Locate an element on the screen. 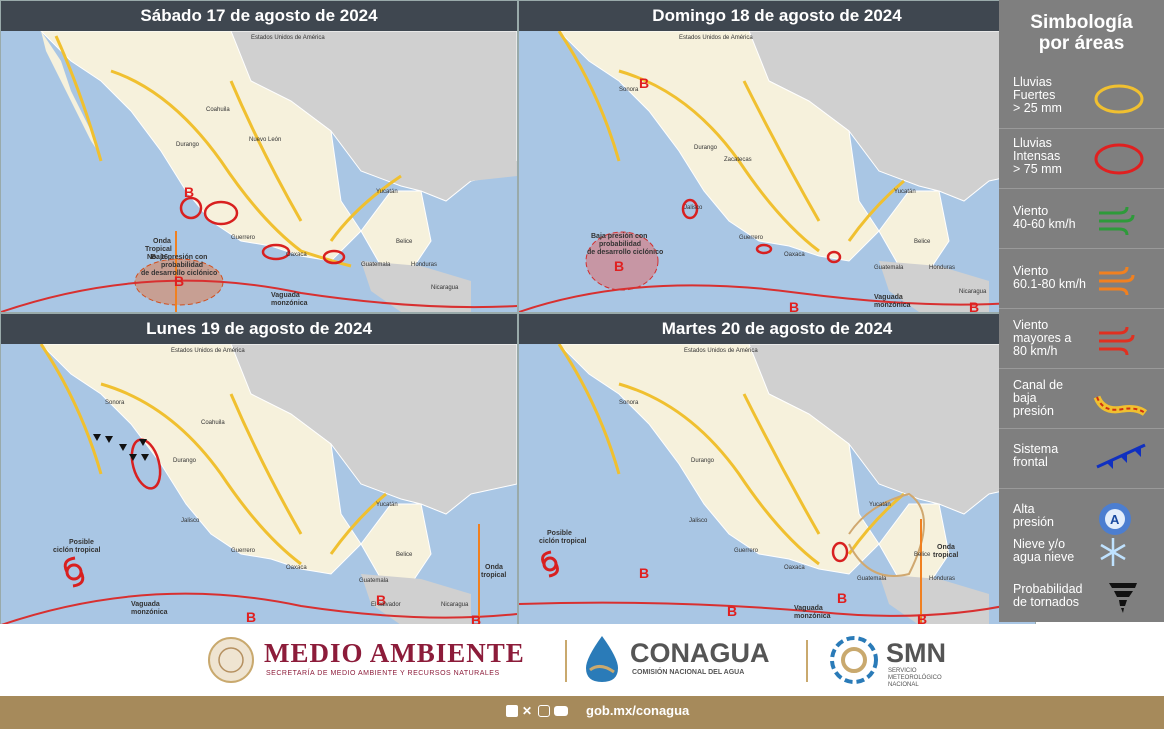 Image resolution: width=1164 pixels, height=729 pixels. cyclone-icon is located at coordinates (74, 572).